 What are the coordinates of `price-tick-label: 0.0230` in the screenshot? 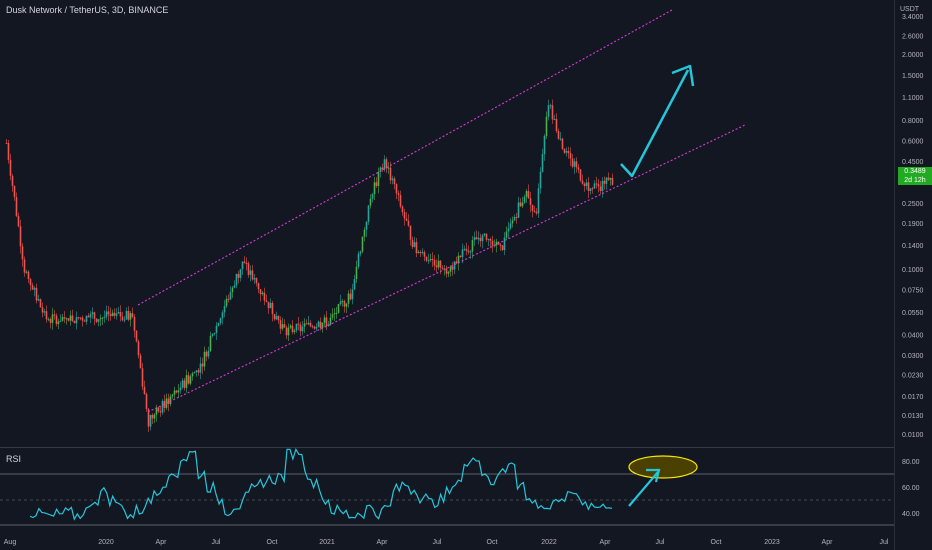 It's located at (913, 375).